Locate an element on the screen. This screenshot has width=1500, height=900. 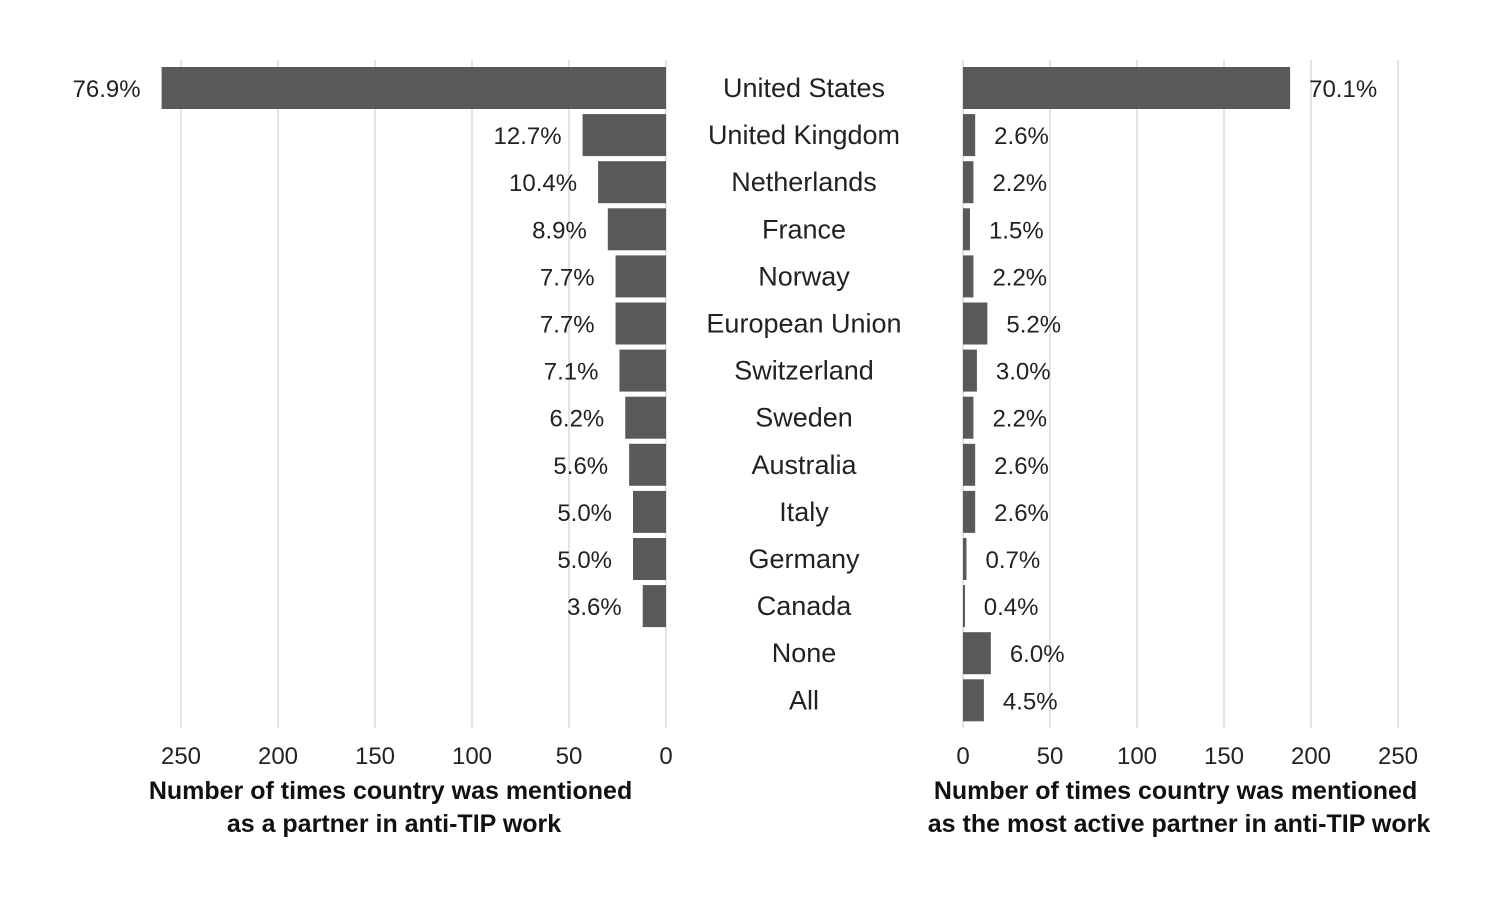
category-label-0: United States is located at coordinates (804, 88).